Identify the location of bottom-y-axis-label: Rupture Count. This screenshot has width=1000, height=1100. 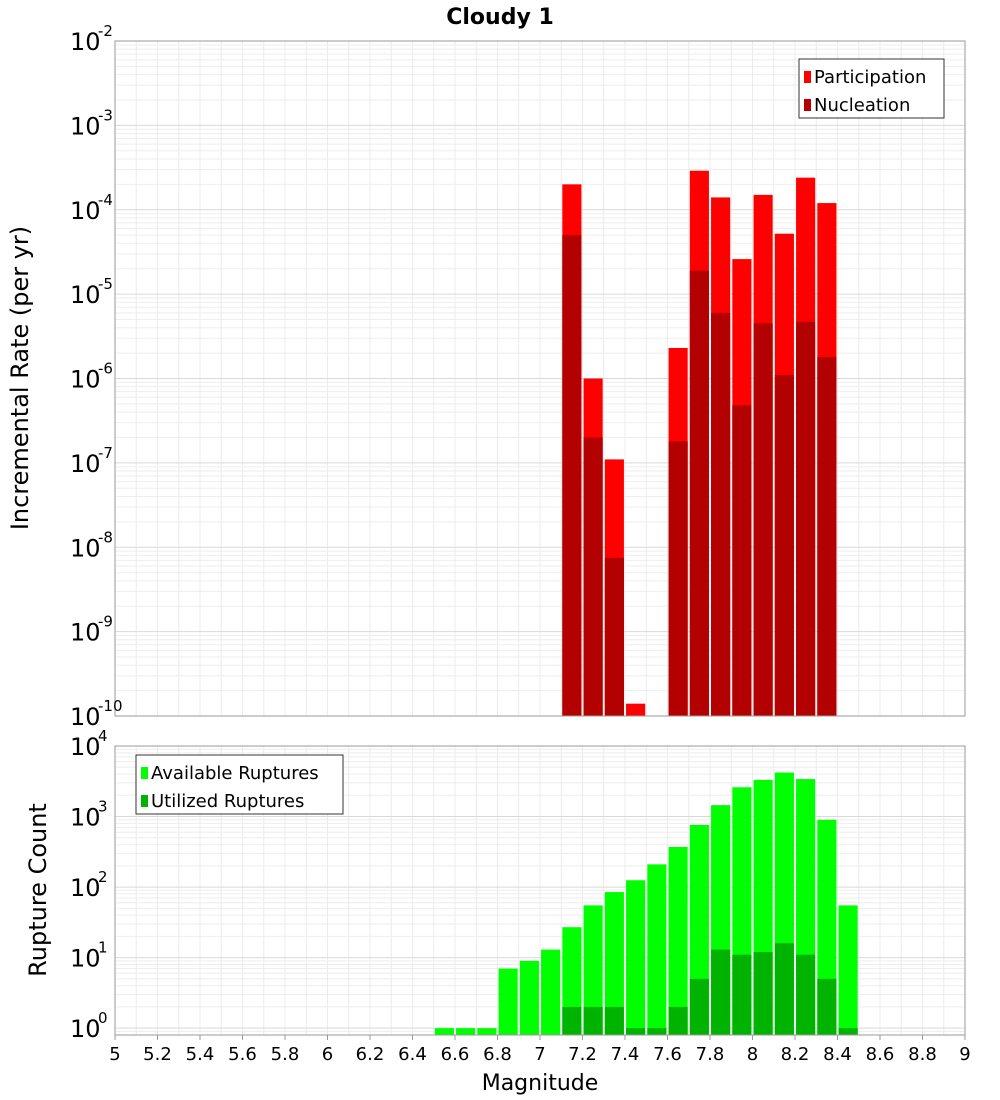
(38, 890).